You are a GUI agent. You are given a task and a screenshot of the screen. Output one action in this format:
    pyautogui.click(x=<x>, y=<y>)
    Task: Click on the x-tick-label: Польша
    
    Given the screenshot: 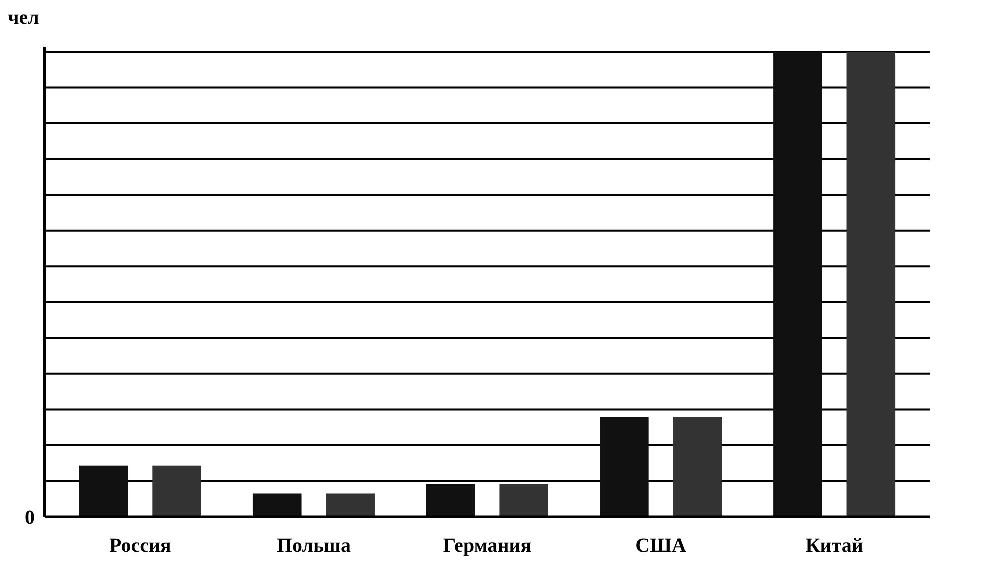 What is the action you would take?
    pyautogui.click(x=313, y=546)
    